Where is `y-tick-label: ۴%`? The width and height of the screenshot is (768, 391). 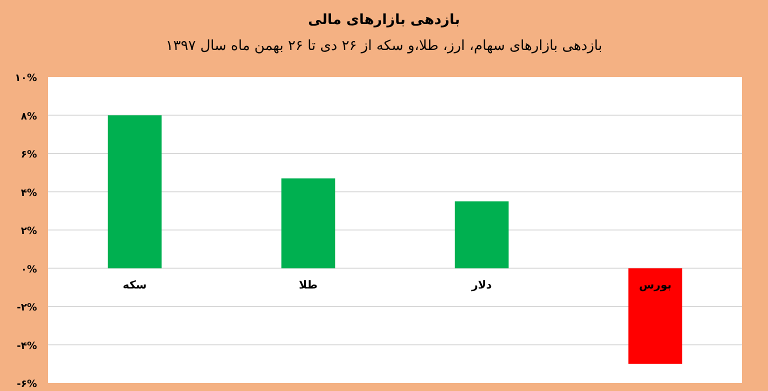 y-tick-label: ۴% is located at coordinates (28, 193).